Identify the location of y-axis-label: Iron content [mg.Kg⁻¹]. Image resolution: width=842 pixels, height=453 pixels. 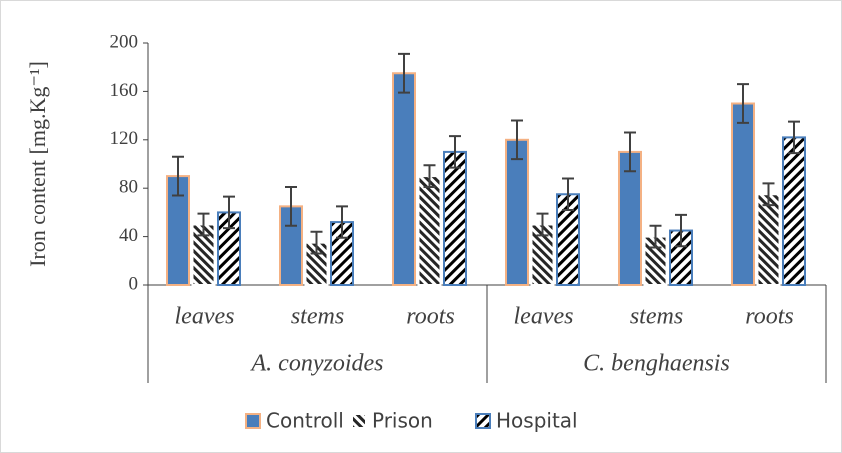
(37, 164).